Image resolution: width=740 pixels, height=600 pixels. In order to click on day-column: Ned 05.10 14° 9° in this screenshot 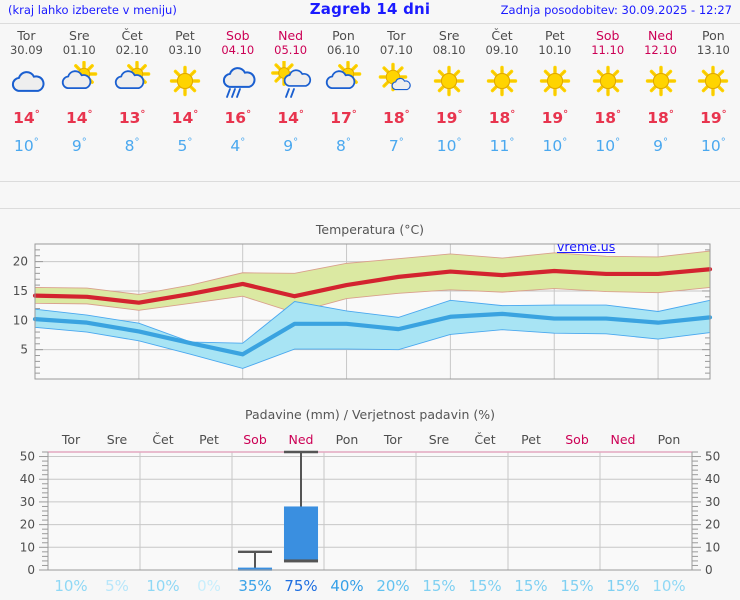, I will do `click(290, 101)`.